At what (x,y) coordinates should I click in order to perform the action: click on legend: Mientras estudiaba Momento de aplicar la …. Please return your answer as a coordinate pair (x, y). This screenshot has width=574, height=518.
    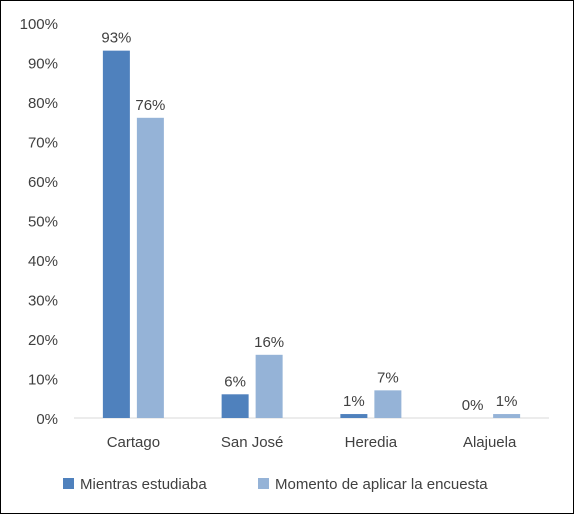
    Looking at the image, I should click on (275, 484).